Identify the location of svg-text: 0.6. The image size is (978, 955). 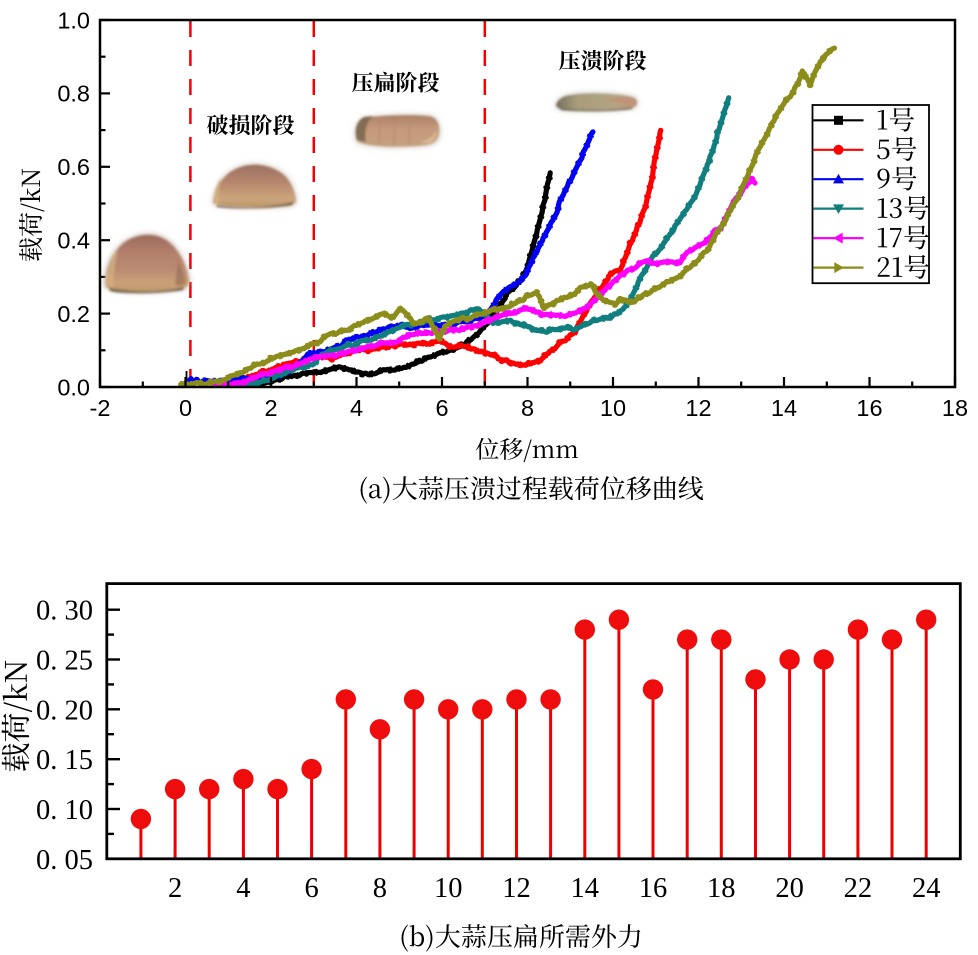
(73, 167).